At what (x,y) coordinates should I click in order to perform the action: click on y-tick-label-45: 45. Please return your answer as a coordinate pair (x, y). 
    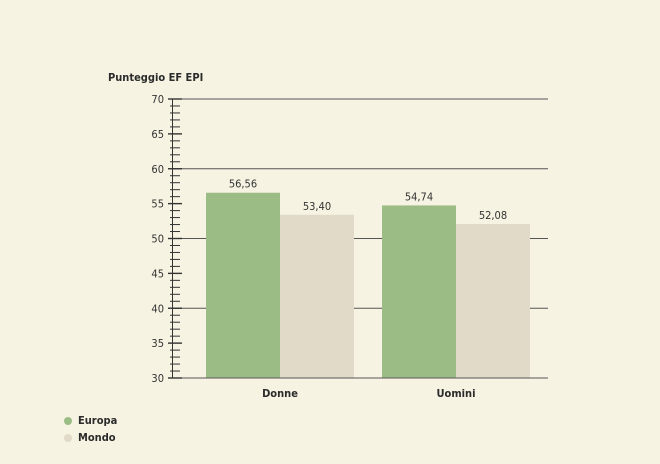
    Looking at the image, I should click on (157, 273).